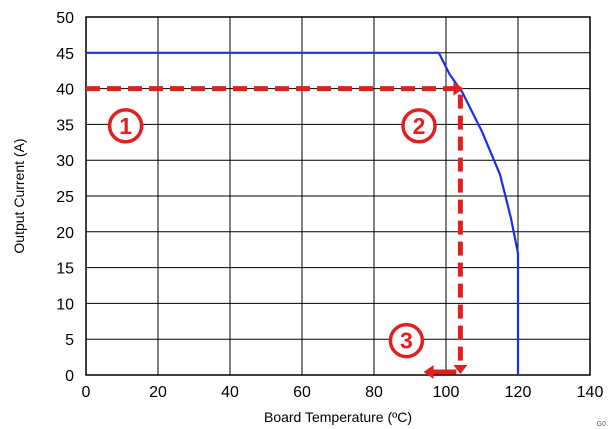 The image size is (608, 429). I want to click on x-tick-label: 20, so click(158, 392).